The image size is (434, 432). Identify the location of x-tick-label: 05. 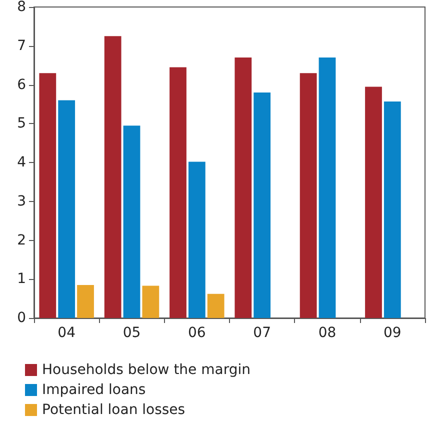
(131, 333).